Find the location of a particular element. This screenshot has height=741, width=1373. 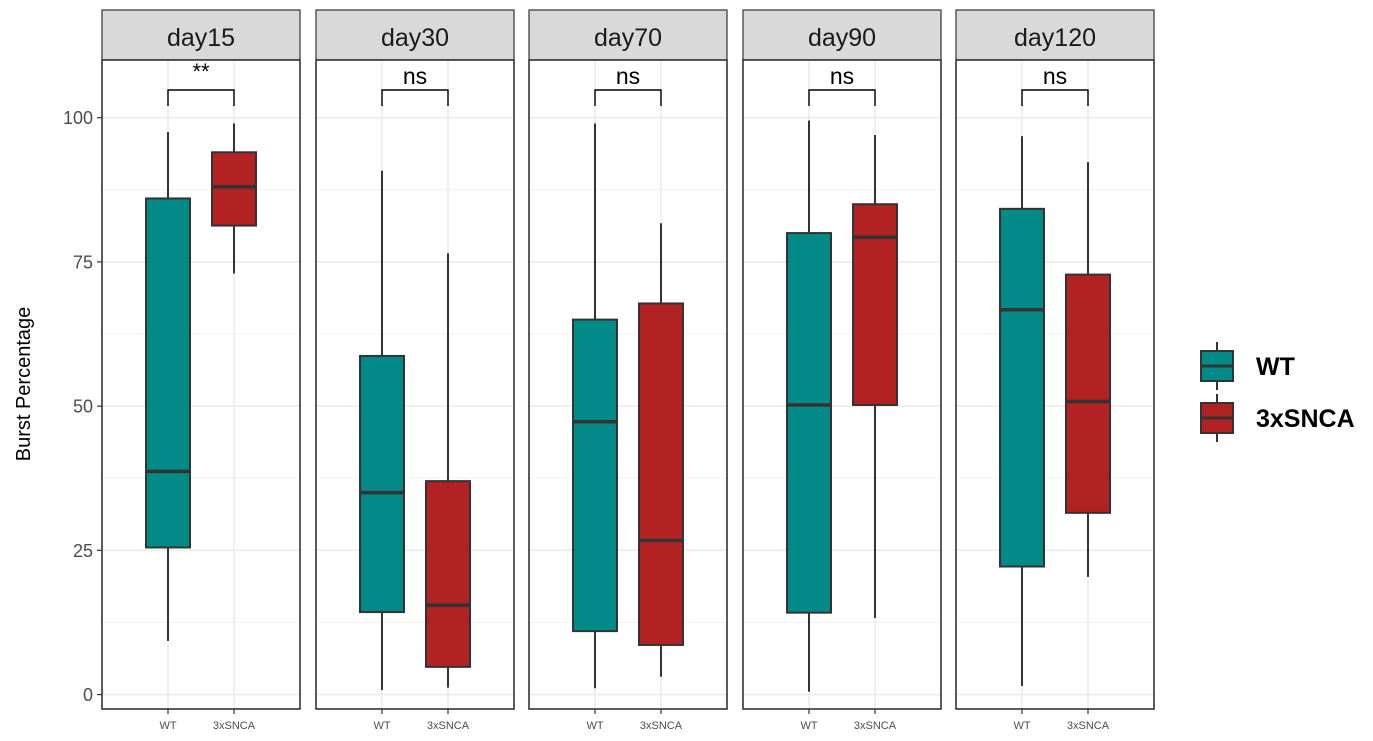

facet-panel-day15: day15 ** WT 3xSNCA is located at coordinates (201, 370).